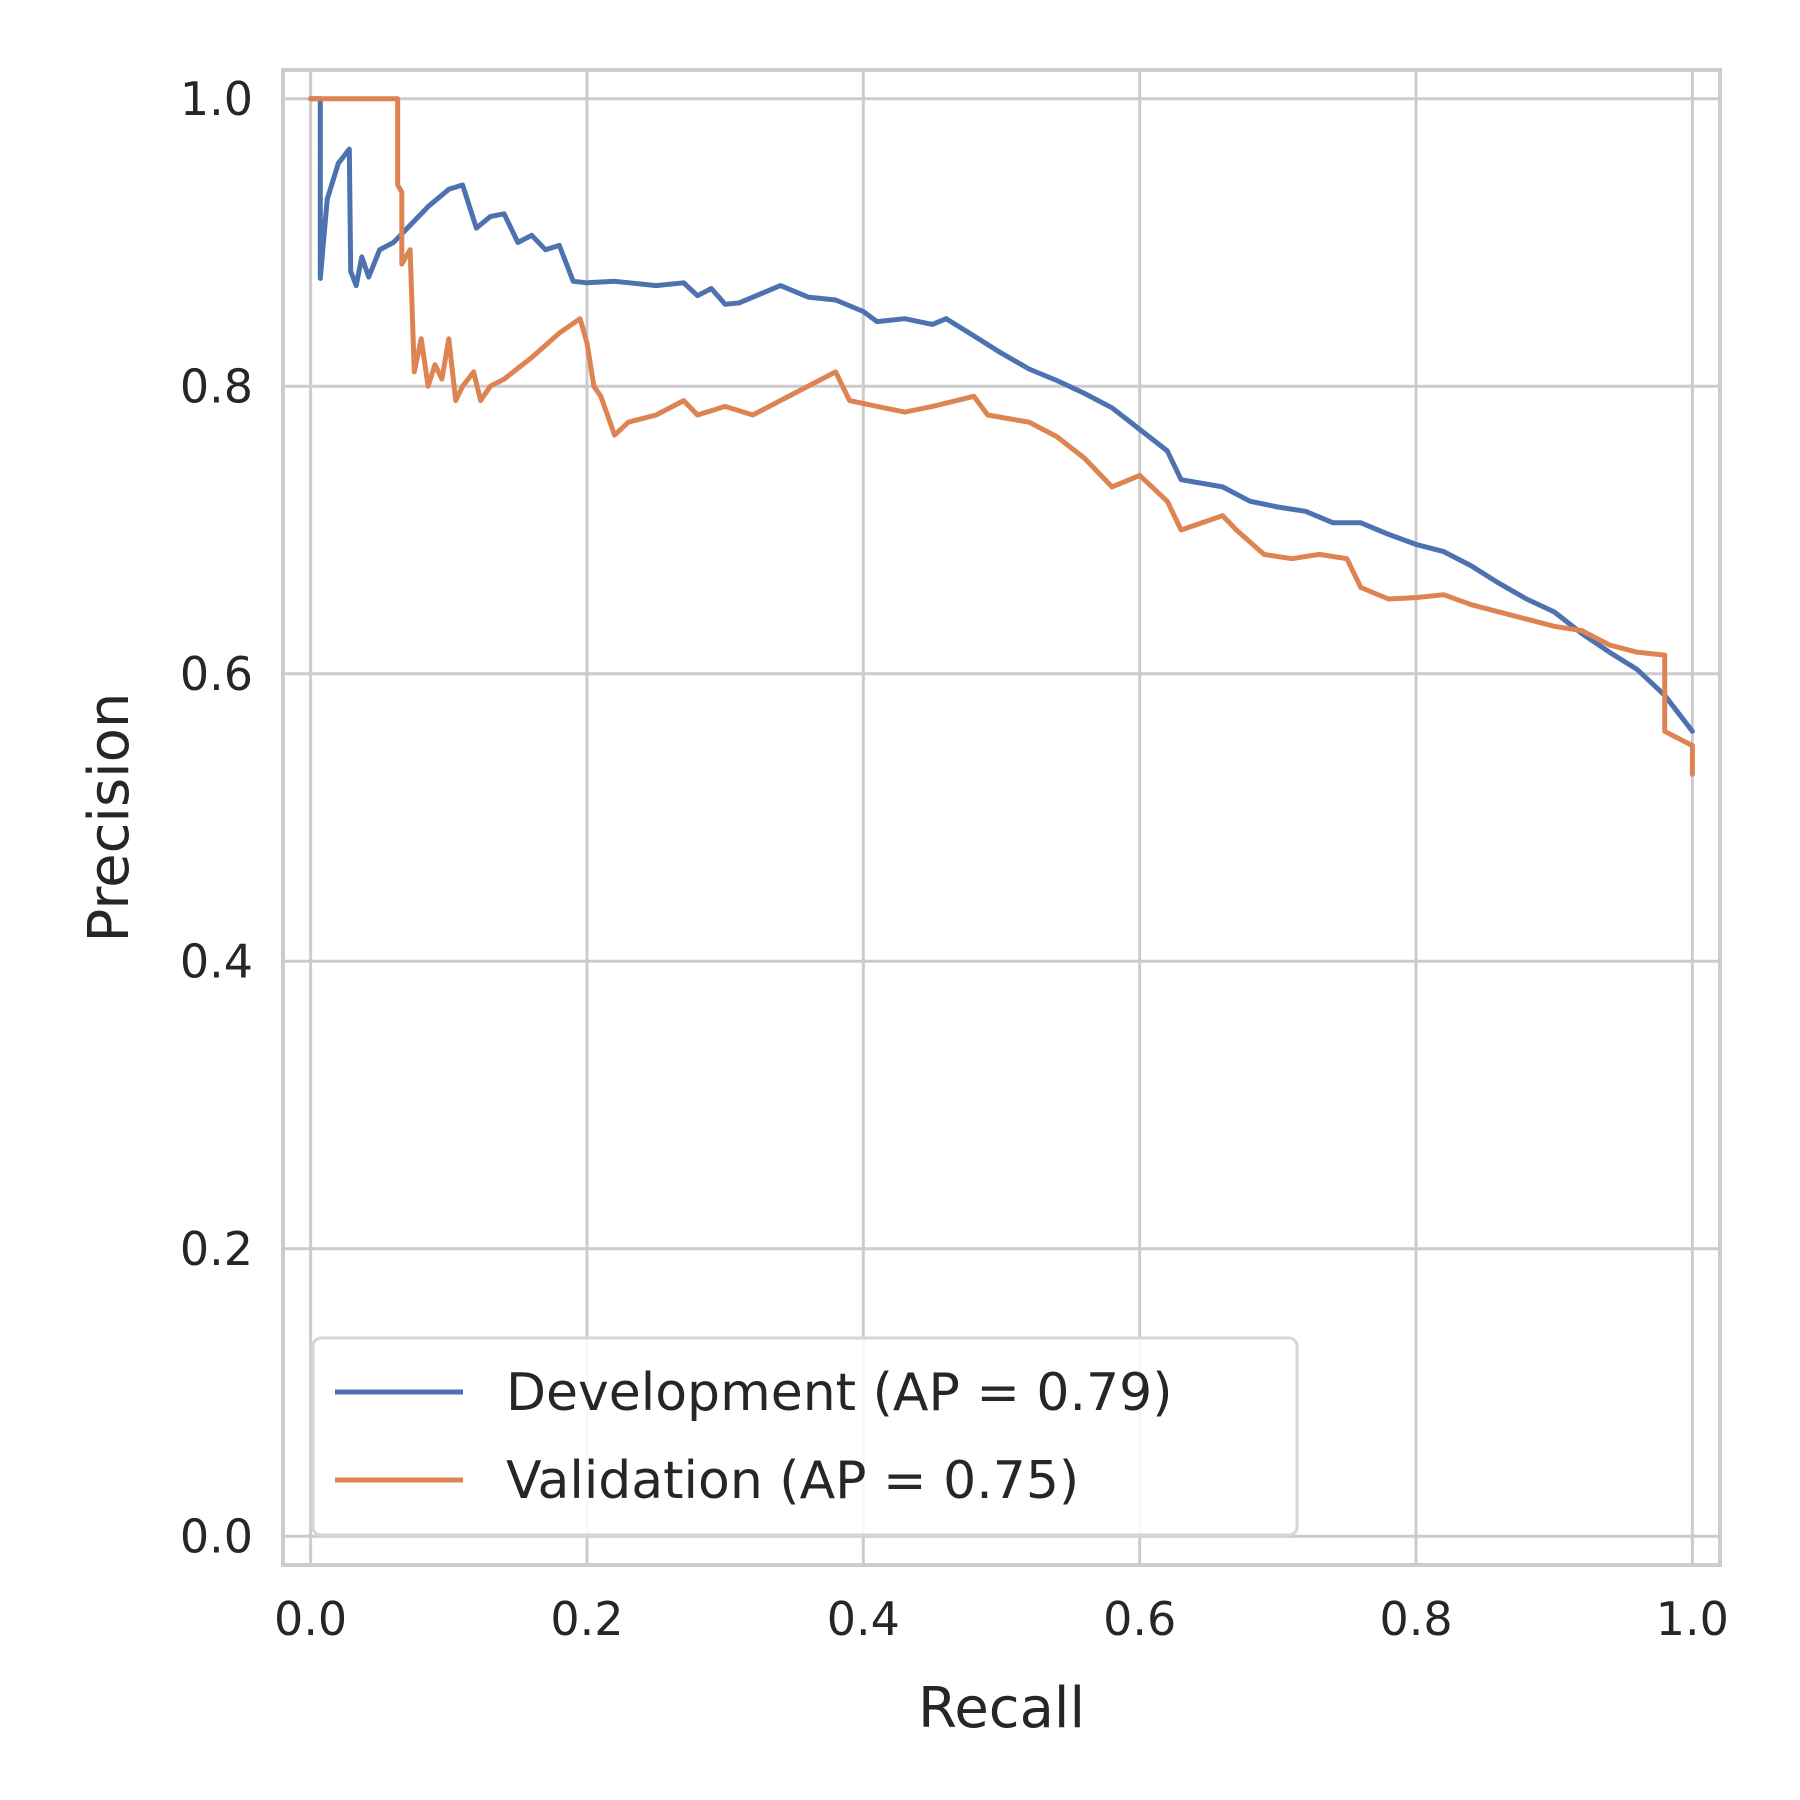  Describe the element at coordinates (1139, 1619) in the screenshot. I see `x-tick-label: 0.6` at that location.